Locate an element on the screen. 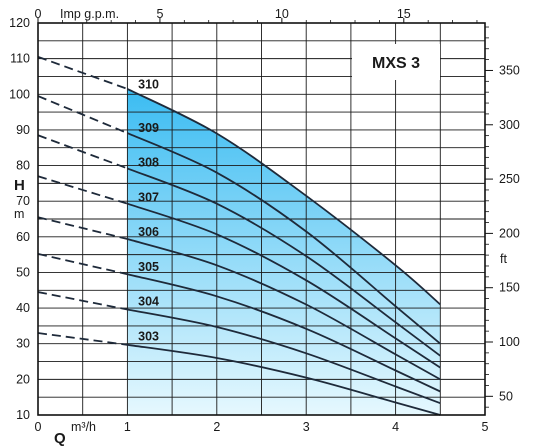 This screenshot has height=446, width=537. title-box: MXS 3 is located at coordinates (396, 62).